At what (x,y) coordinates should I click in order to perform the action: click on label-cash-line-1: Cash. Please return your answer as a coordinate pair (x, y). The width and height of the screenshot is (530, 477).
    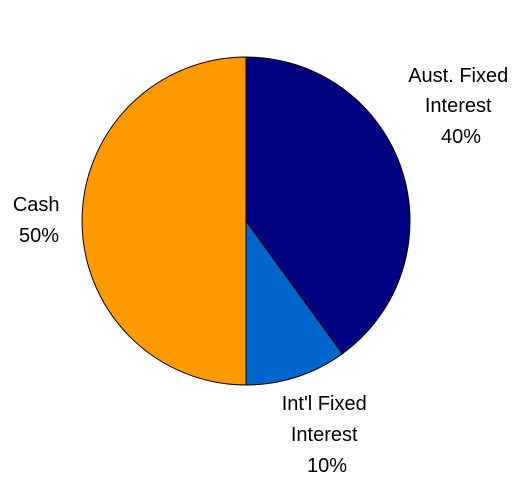
    Looking at the image, I should click on (36, 205).